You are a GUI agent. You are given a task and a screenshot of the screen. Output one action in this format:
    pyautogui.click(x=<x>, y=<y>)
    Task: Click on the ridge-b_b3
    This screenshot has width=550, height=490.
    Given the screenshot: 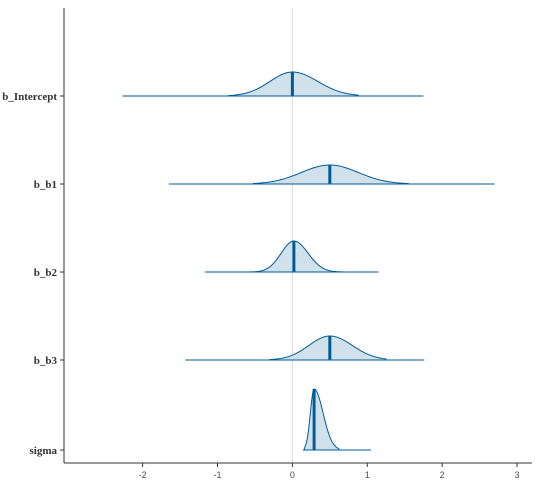 What is the action you would take?
    pyautogui.click(x=305, y=348)
    